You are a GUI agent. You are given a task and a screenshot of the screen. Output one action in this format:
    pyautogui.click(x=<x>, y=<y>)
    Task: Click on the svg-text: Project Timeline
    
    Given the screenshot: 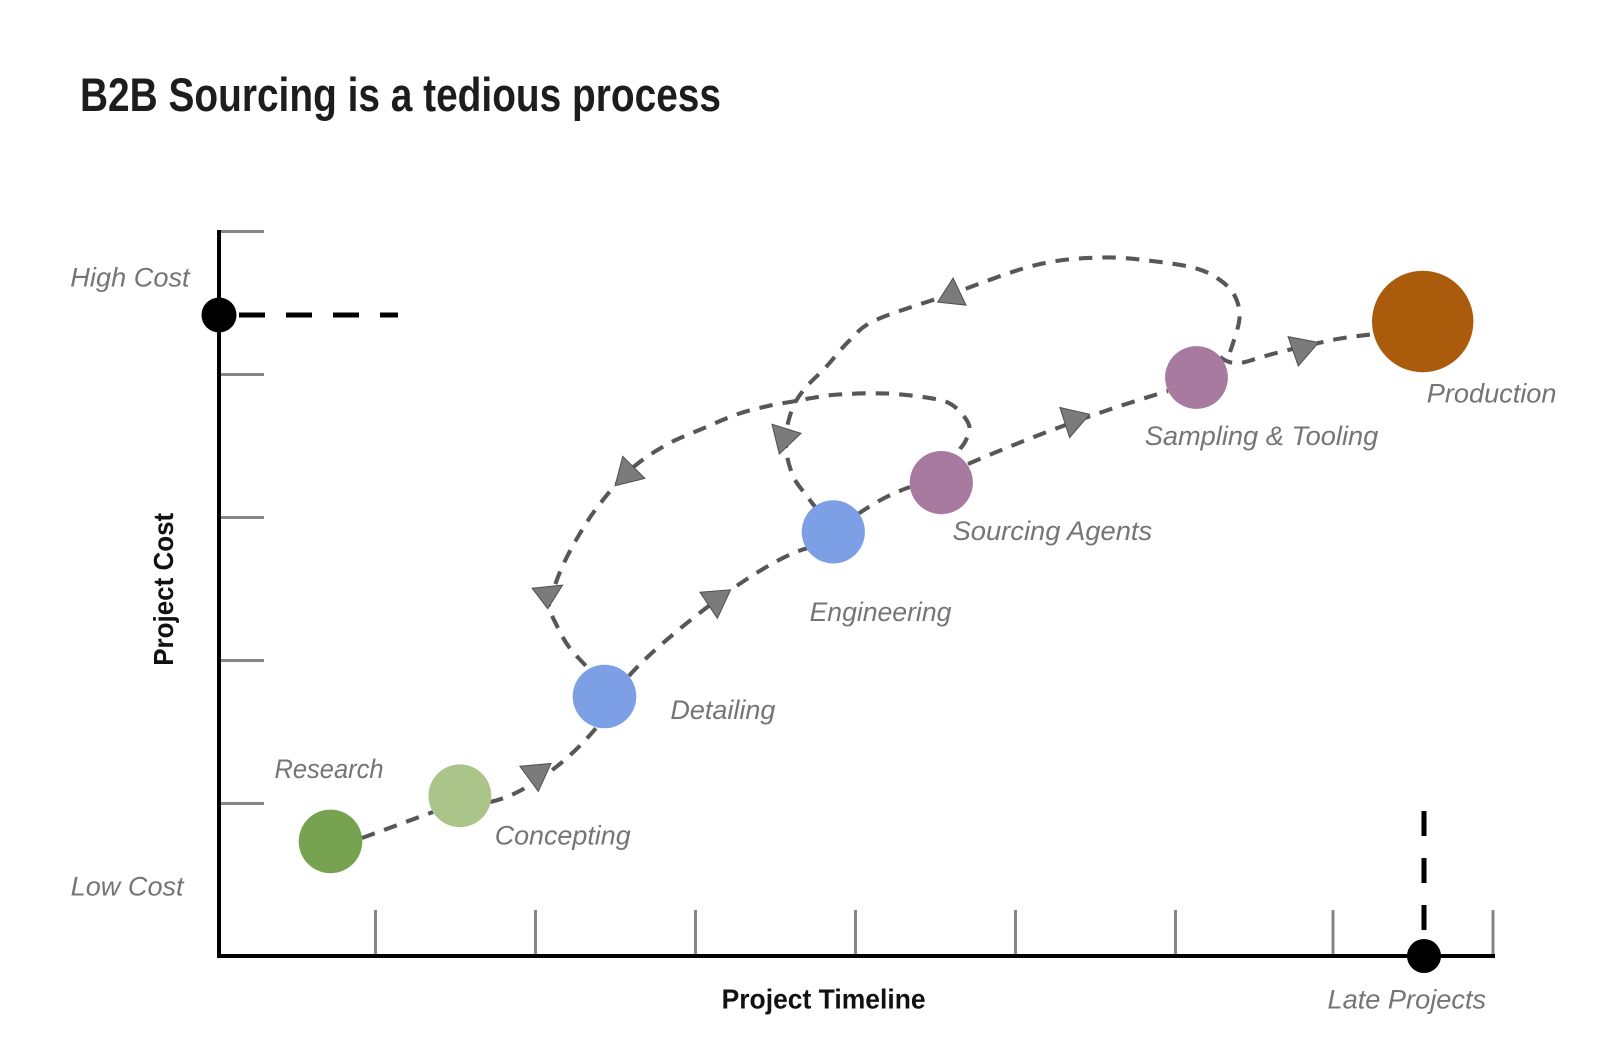 What is the action you would take?
    pyautogui.click(x=824, y=999)
    